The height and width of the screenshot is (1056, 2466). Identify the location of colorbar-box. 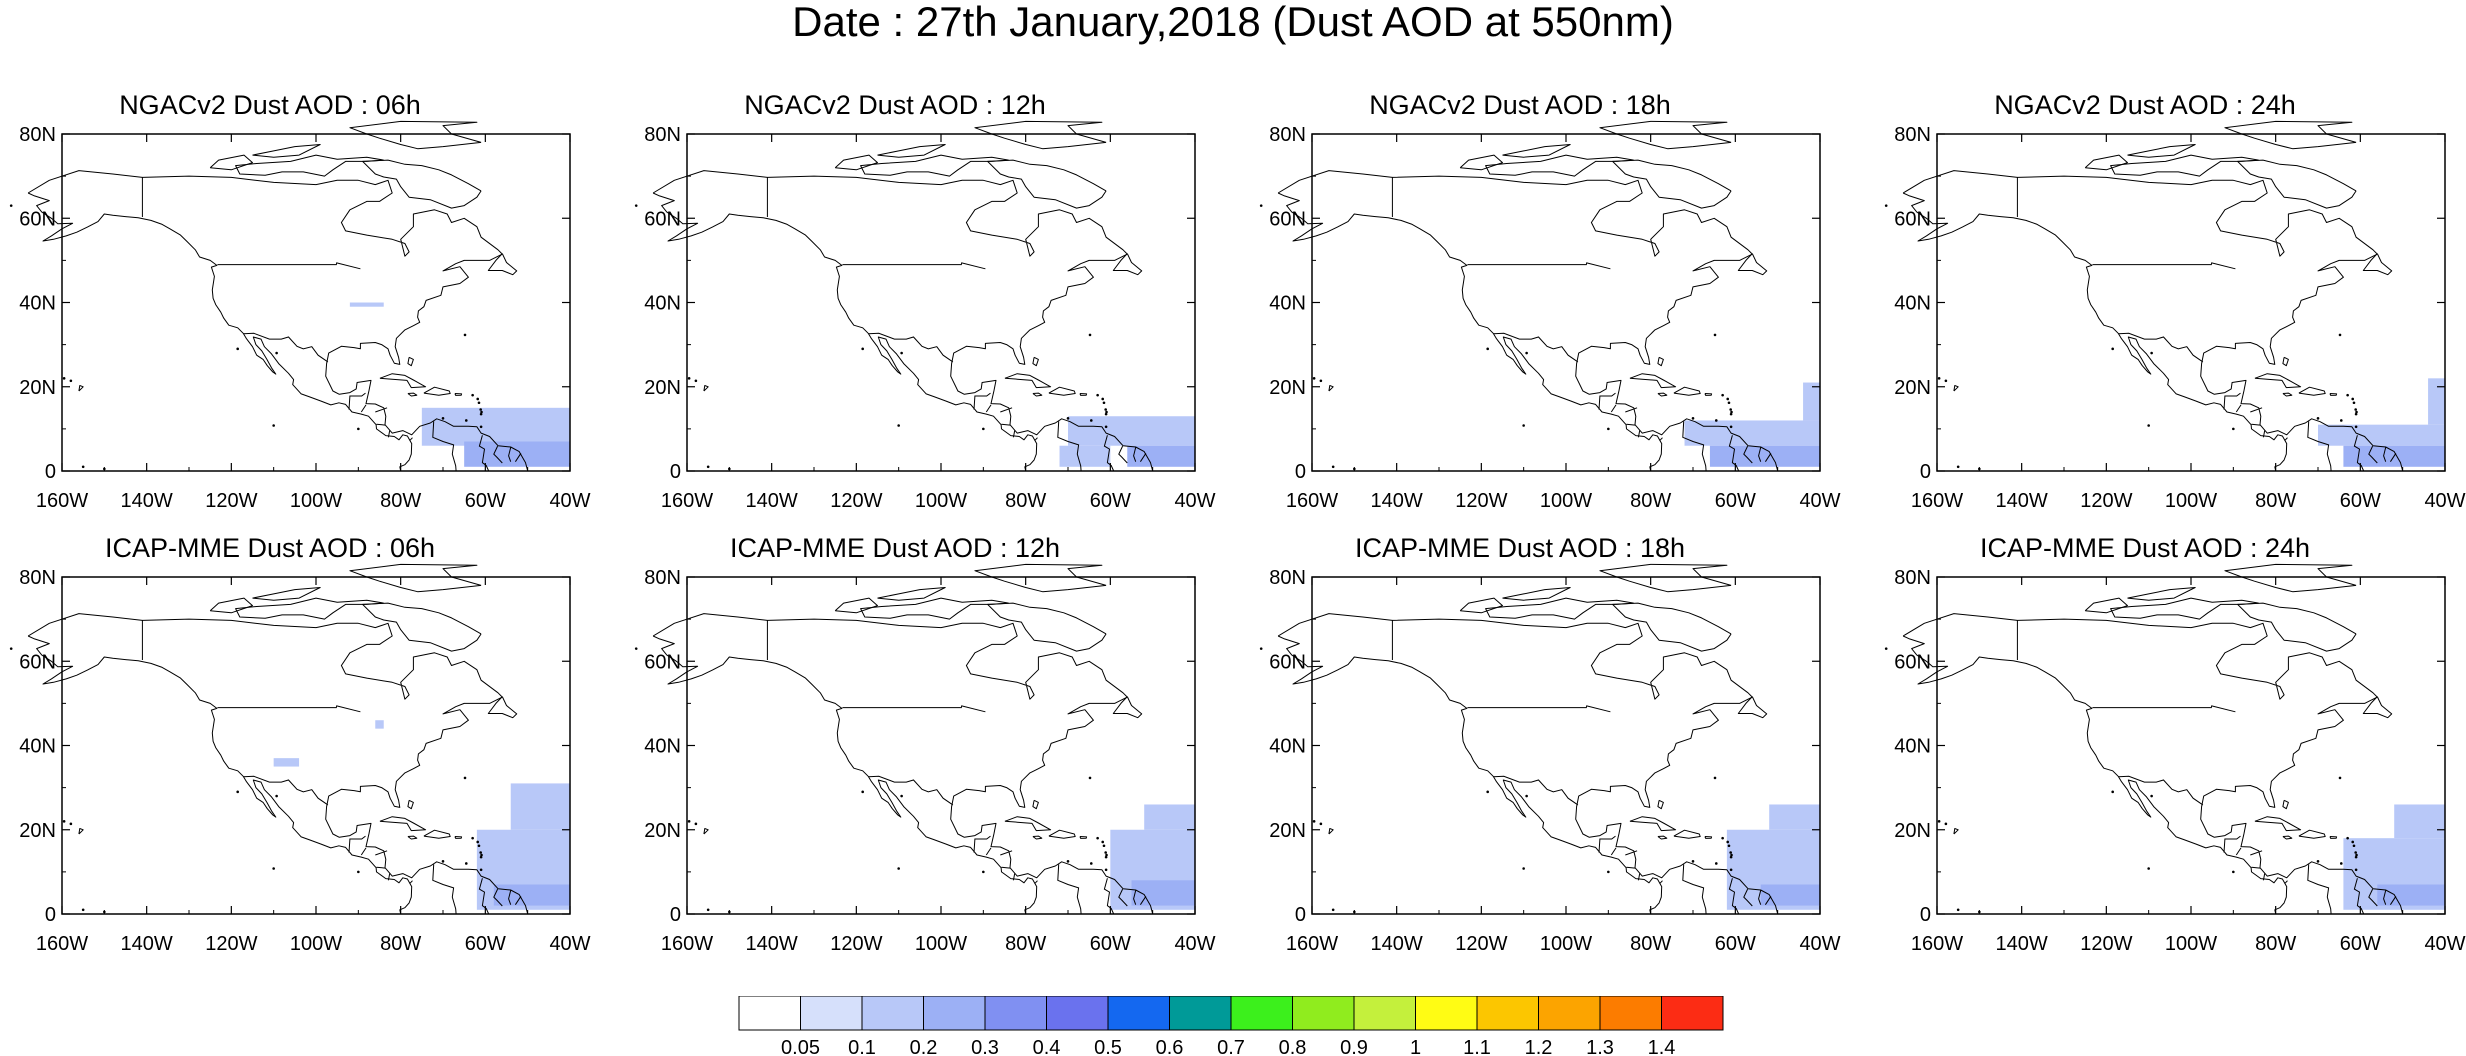
(1138, 1013).